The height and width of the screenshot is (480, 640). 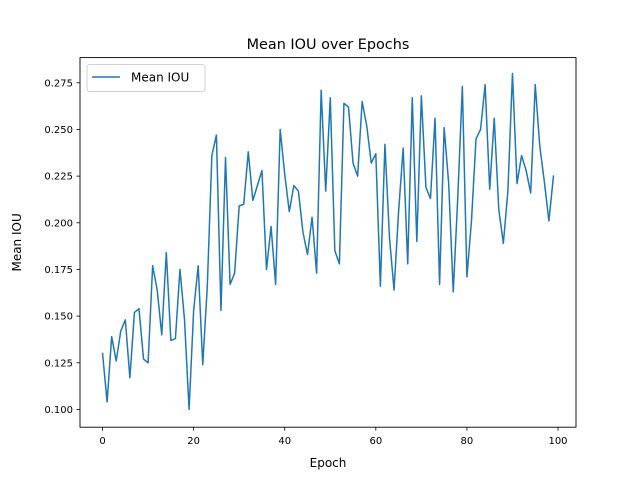 I want to click on x-tick-label: 100, so click(x=557, y=441).